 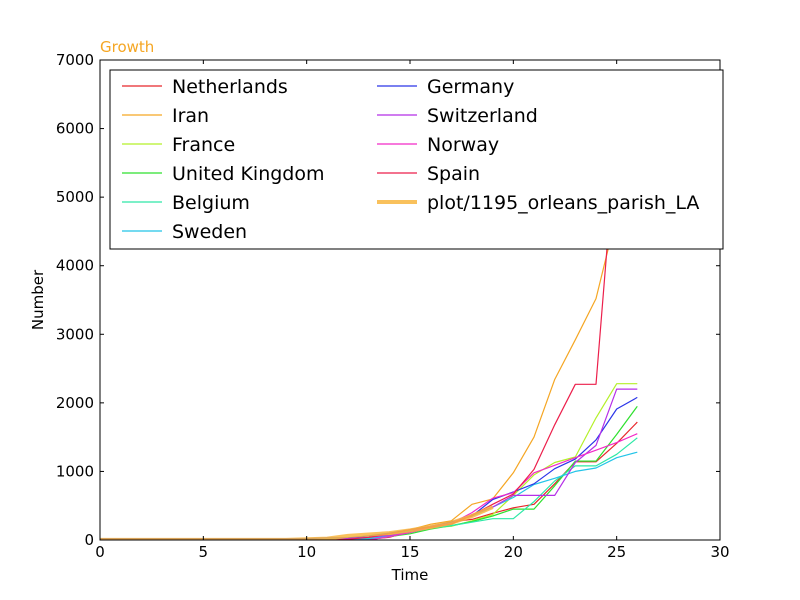 I want to click on x-tick-label: 10, so click(x=306, y=552).